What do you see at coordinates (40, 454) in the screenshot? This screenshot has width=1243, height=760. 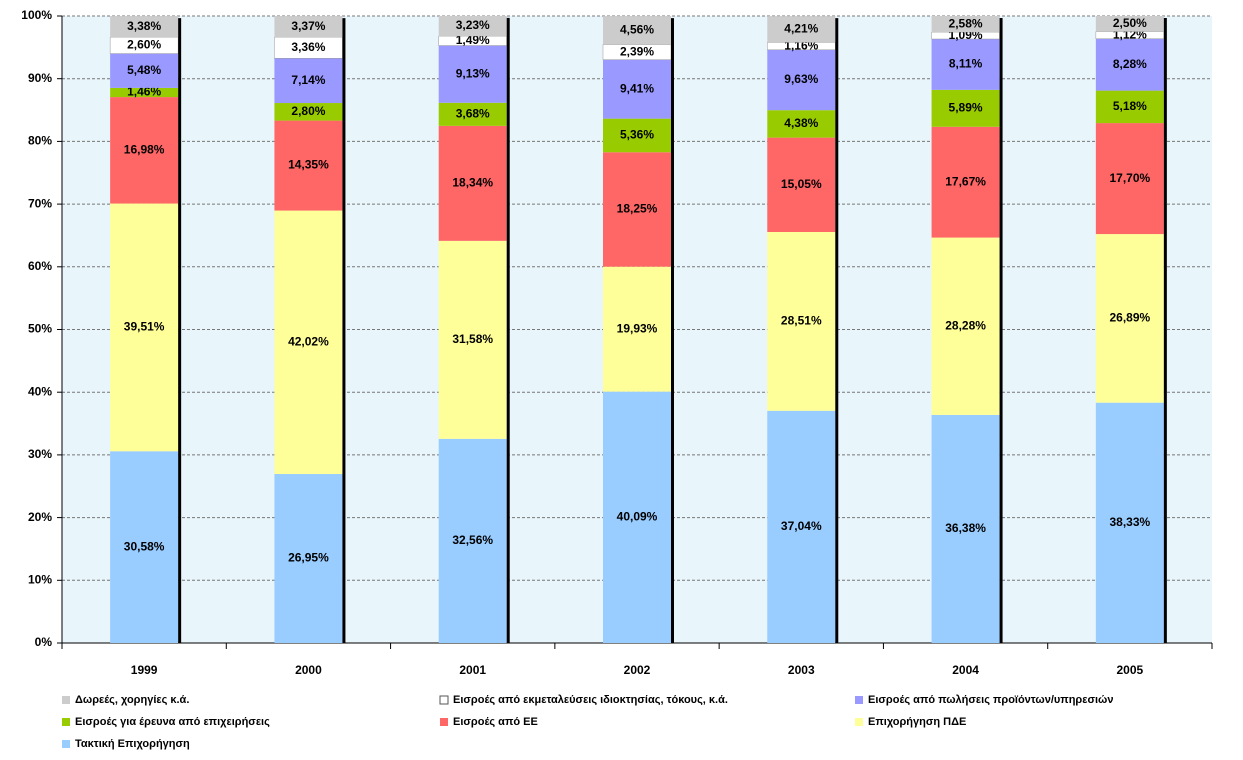 I see `y-tick-label: 30%` at bounding box center [40, 454].